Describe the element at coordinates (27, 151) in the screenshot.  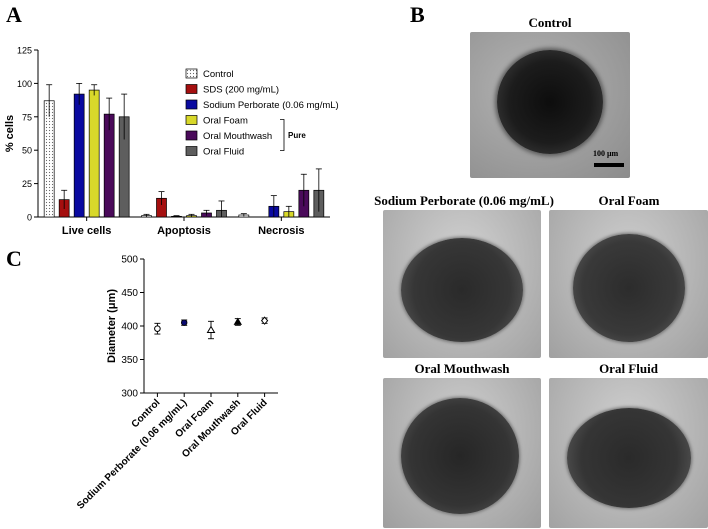
I see `y-tick-label: 50` at that location.